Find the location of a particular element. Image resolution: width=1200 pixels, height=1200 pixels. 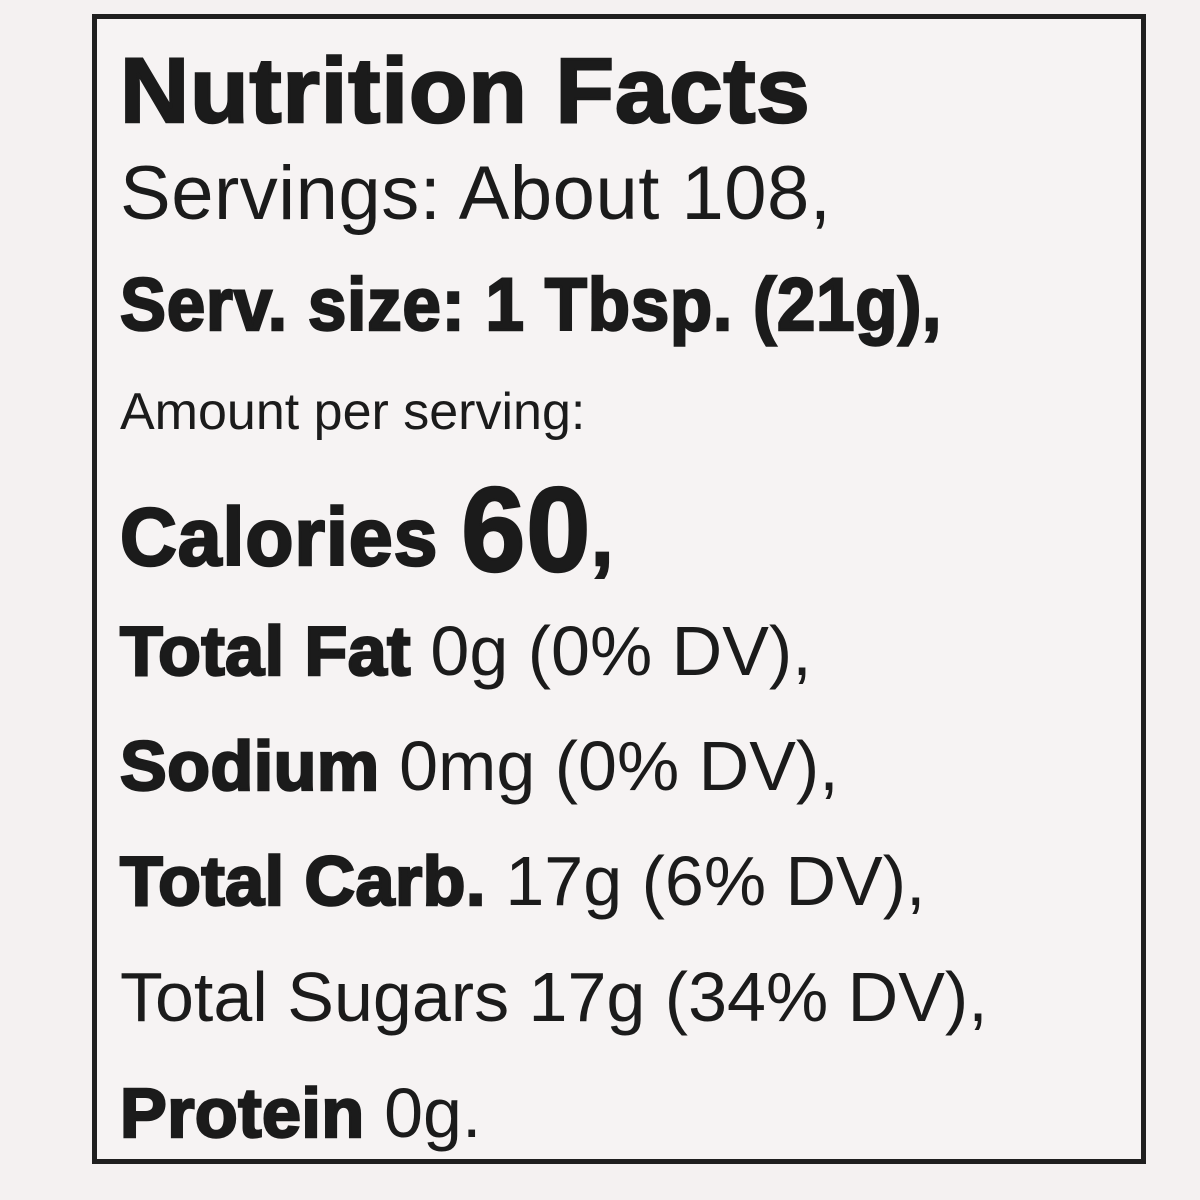

nutrient-row-sodium: Sodium 0mg (0% DV), is located at coordinates (479, 766).